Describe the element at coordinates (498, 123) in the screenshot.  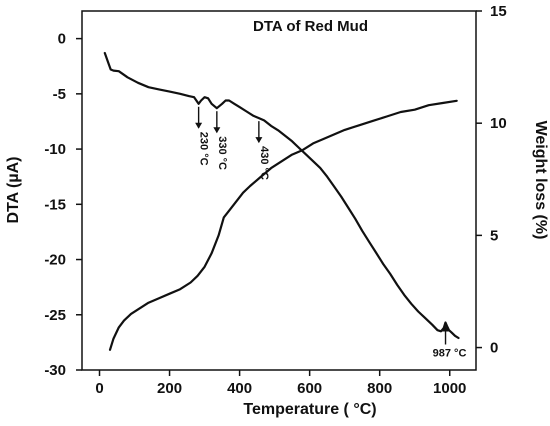
I see `right-tick-label: 10` at that location.